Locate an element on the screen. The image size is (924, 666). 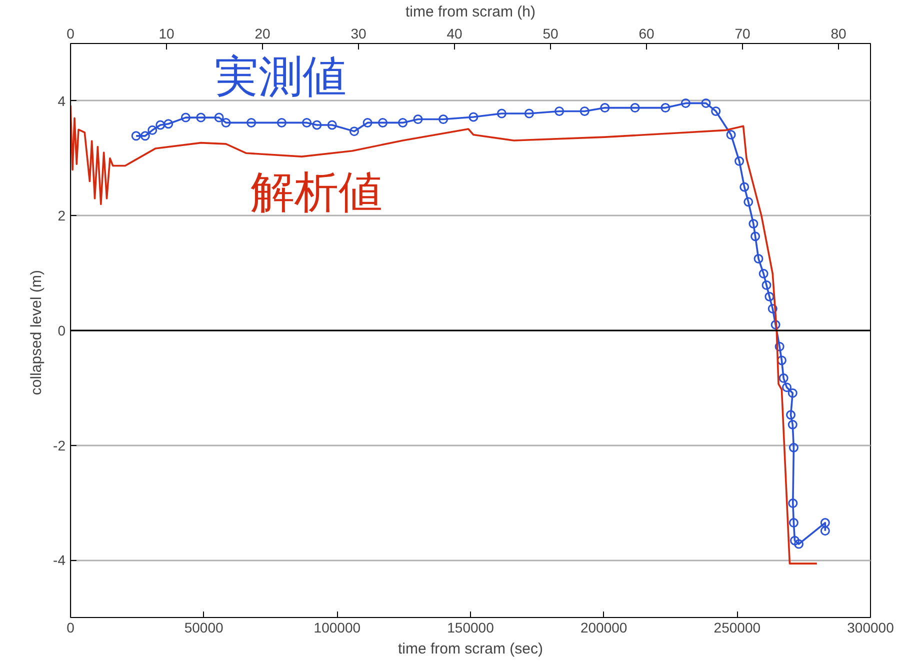
series-label: 解析値 is located at coordinates (316, 193).